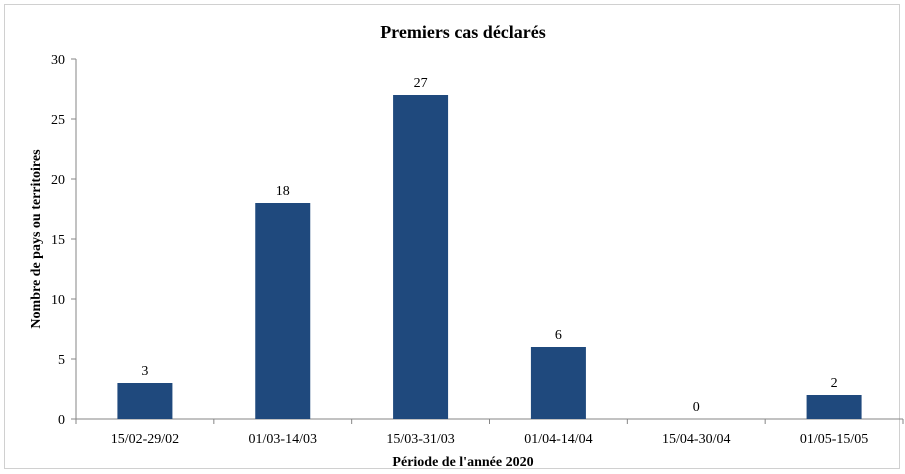 Image resolution: width=905 pixels, height=474 pixels. Describe the element at coordinates (834, 439) in the screenshot. I see `x-tick-label: 01/05-15/05` at that location.